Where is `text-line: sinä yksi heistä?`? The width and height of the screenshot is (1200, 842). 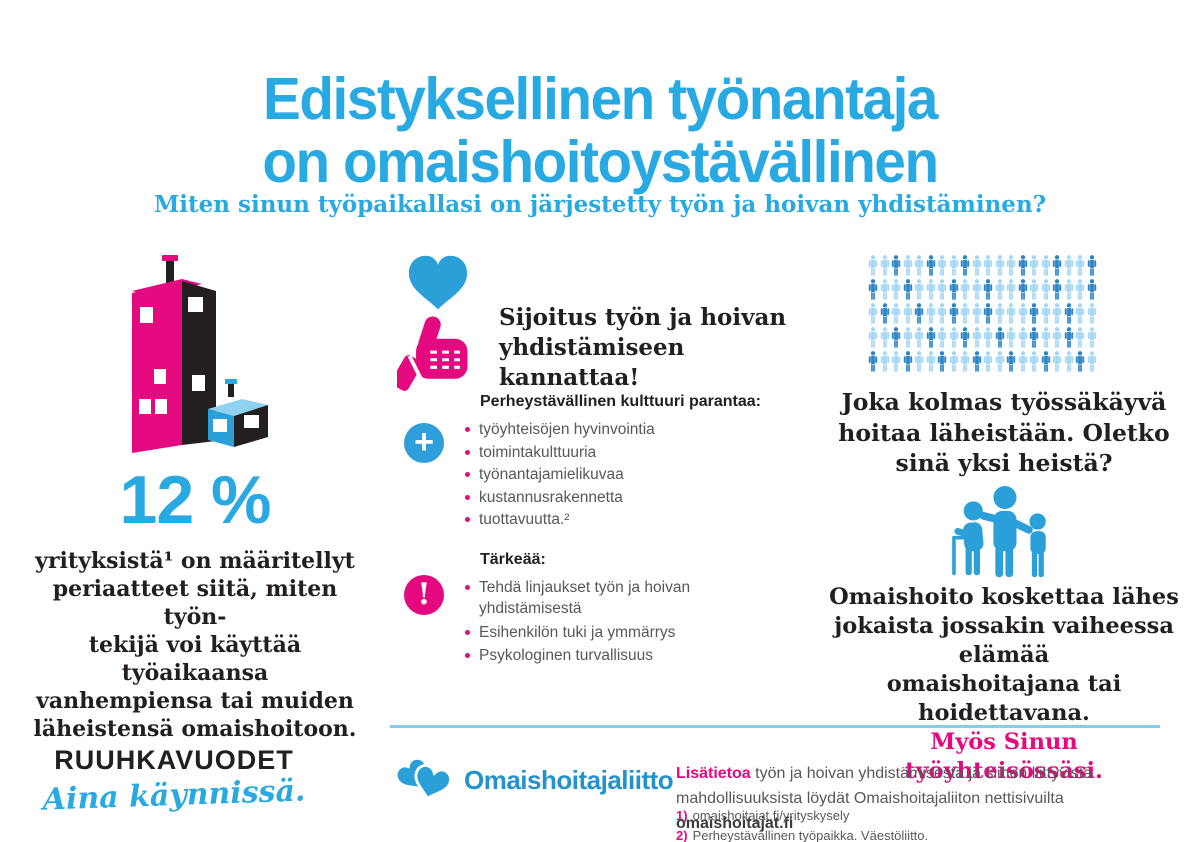
text-line: sinä yksi heistä? is located at coordinates (1004, 463).